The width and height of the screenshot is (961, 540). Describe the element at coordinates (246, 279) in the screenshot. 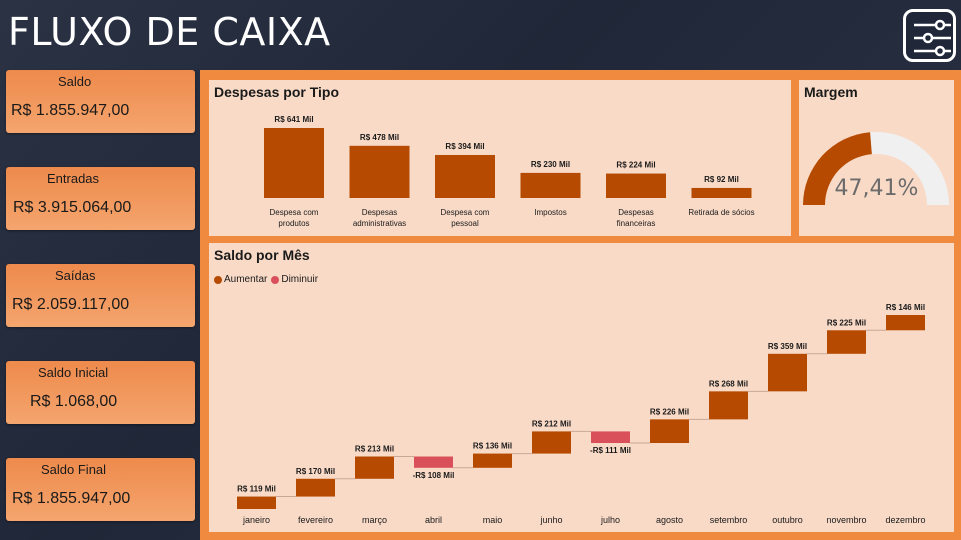

I see `legend-label: Aumentar` at that location.